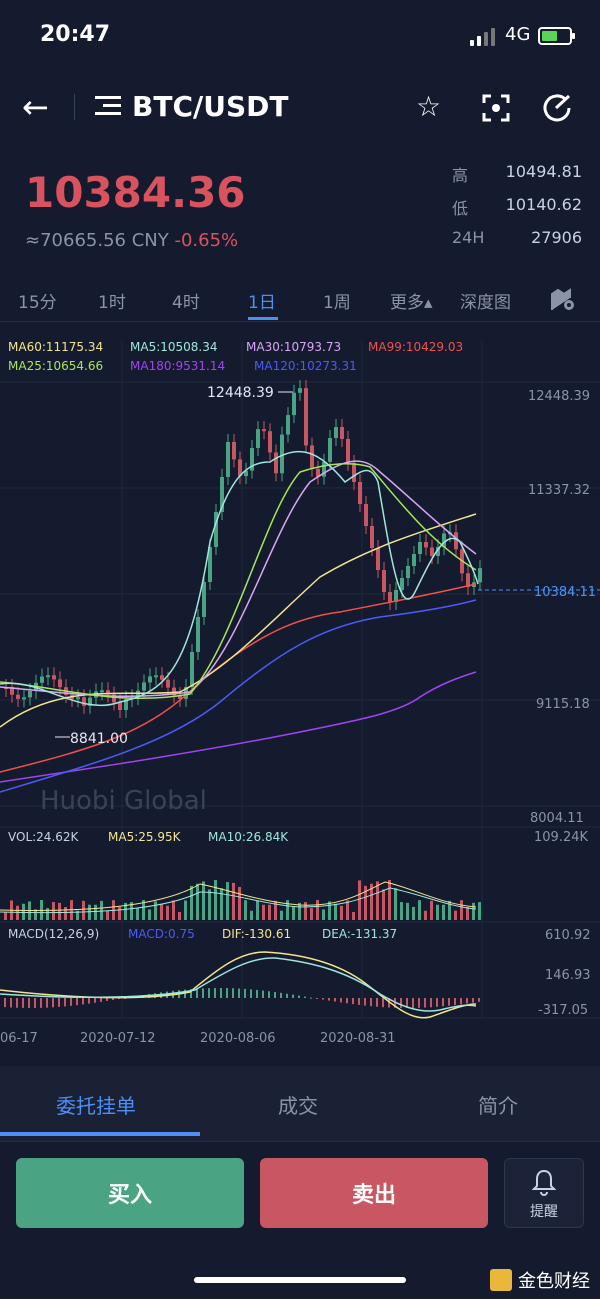 This screenshot has width=600, height=1299. I want to click on refresh-share-icon, so click(557, 107).